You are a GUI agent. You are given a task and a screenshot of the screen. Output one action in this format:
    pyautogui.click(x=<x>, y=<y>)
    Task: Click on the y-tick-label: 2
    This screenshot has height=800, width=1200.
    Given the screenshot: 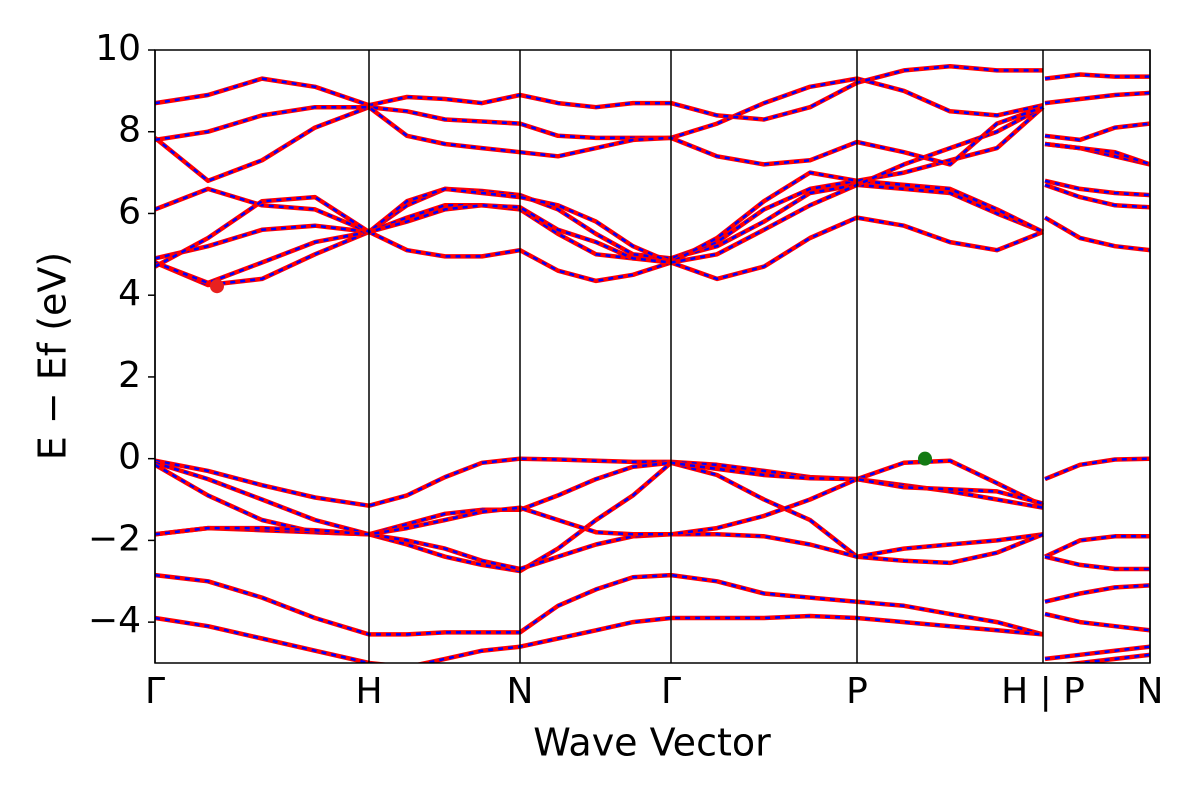 What is the action you would take?
    pyautogui.click(x=129, y=375)
    